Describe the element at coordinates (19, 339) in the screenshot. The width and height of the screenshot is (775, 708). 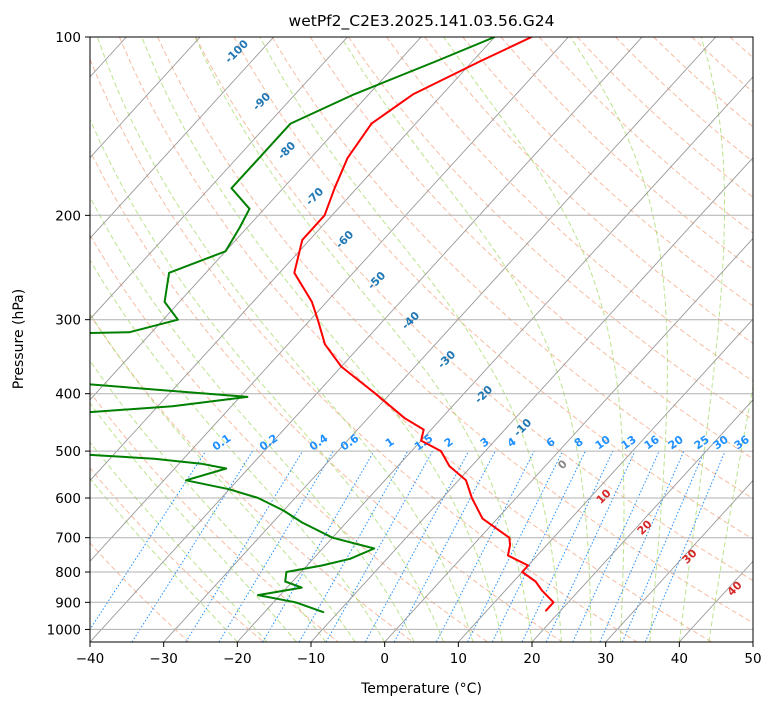
I see `y-axis-label: Pressure (hPa)` at that location.